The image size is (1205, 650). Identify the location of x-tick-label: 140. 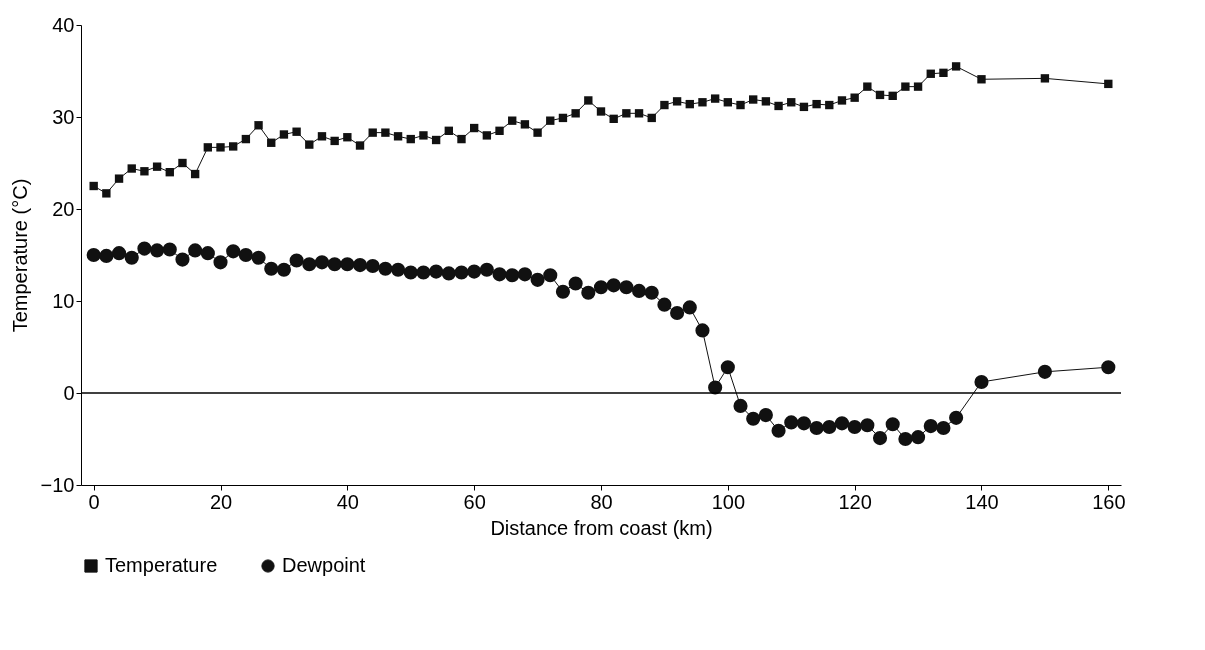
(982, 501).